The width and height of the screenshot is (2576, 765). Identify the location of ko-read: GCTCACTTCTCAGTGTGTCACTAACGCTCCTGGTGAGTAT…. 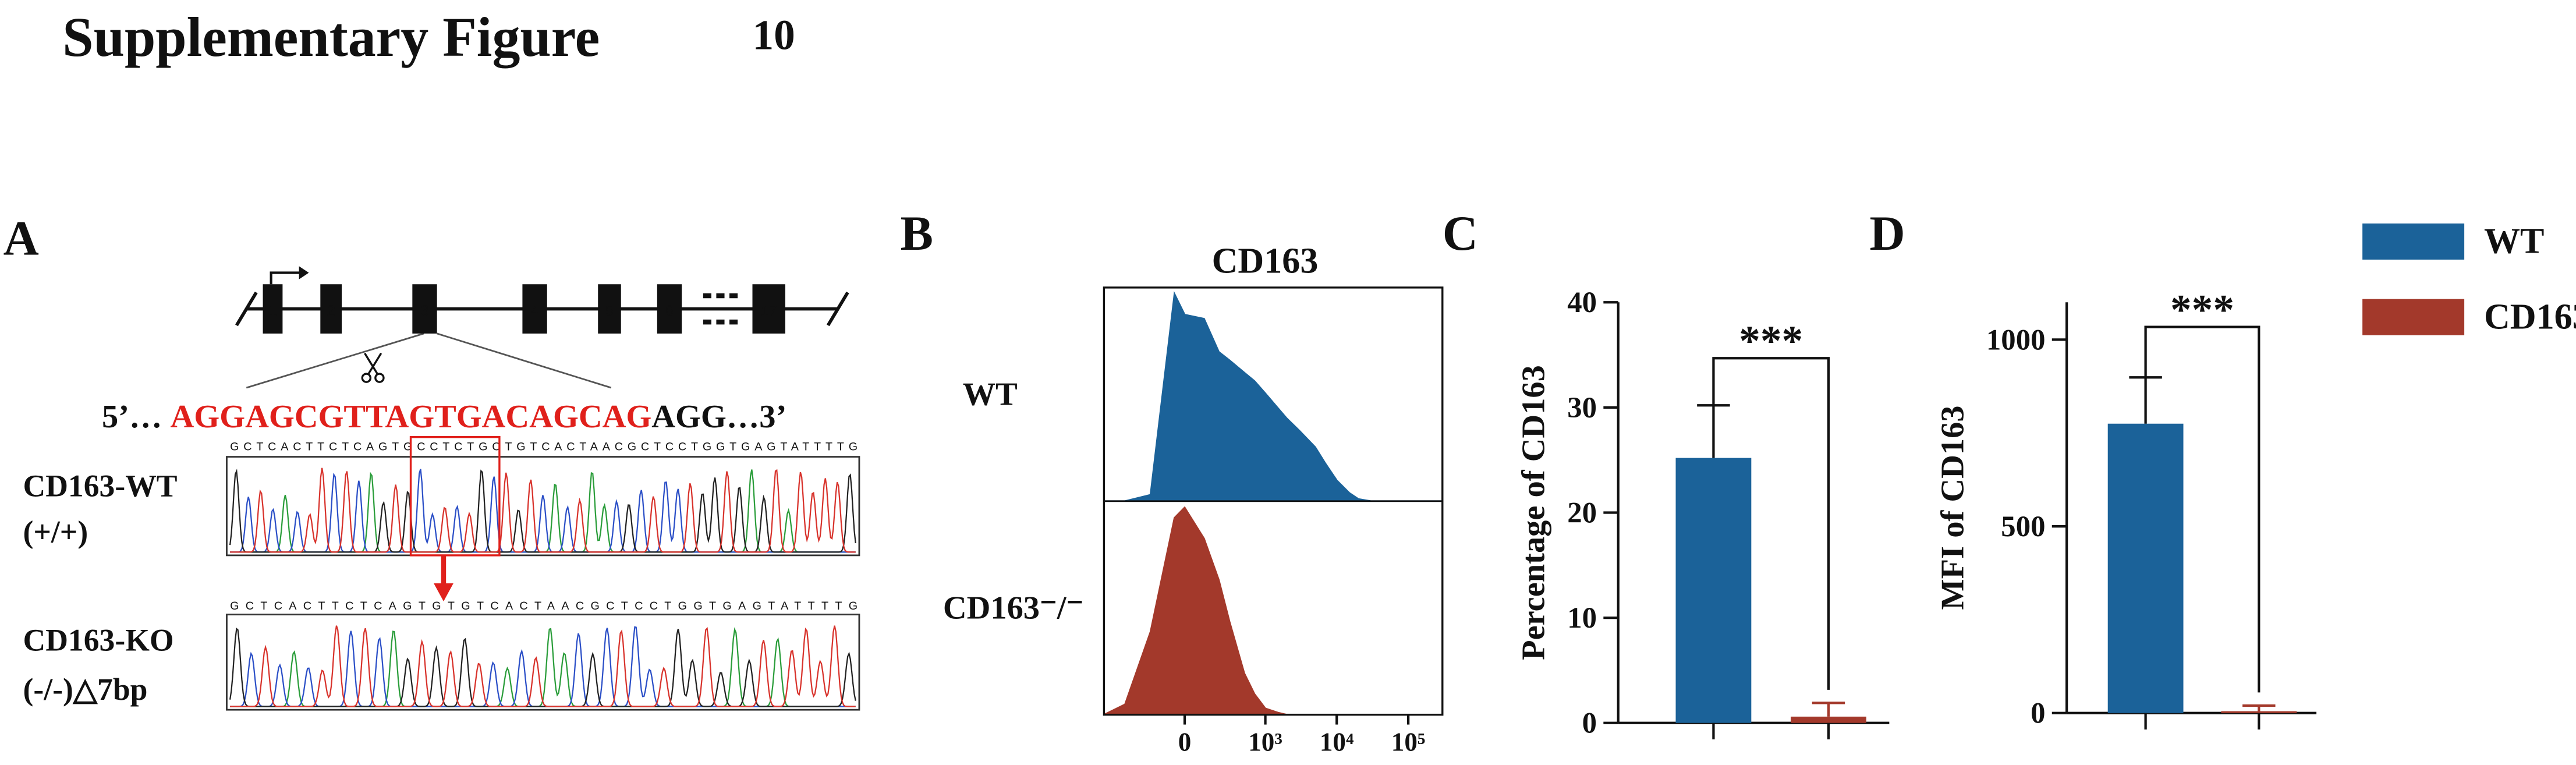
(544, 606).